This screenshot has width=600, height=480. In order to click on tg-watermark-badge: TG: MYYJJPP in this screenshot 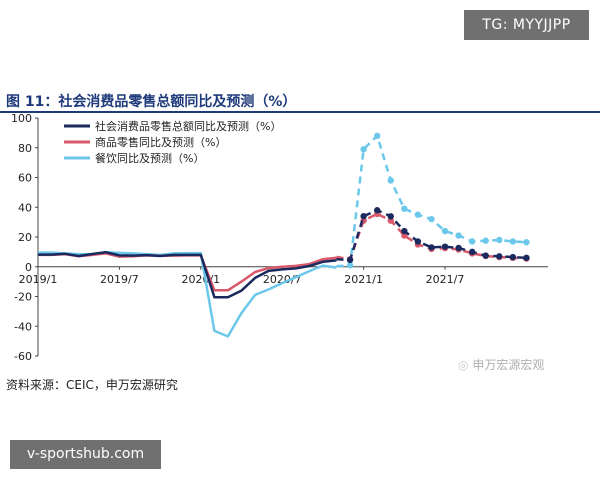, I will do `click(526, 25)`.